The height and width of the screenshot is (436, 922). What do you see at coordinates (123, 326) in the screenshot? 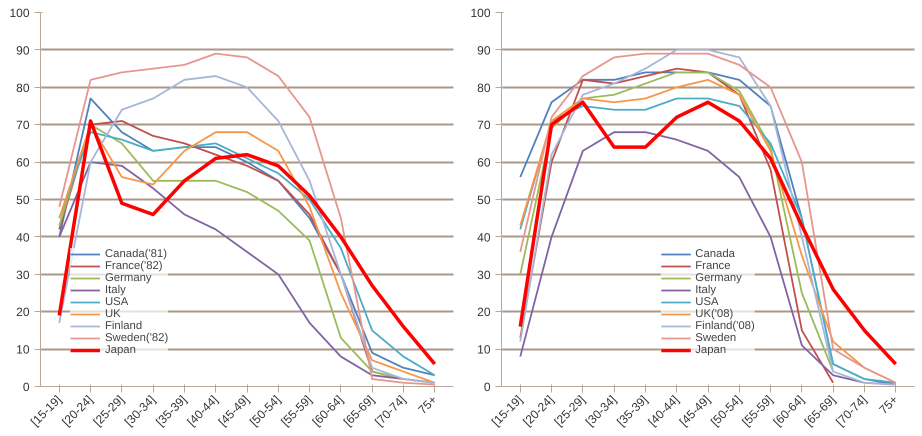
I see `legend-label: Finland` at bounding box center [123, 326].